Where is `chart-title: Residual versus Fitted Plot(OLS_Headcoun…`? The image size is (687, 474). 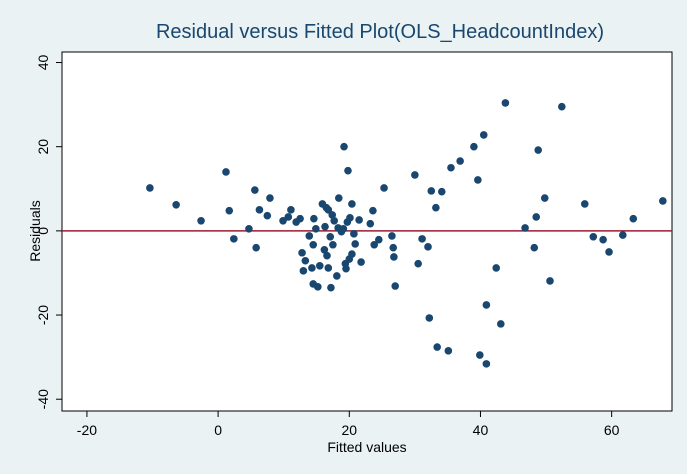
chart-title: Residual versus Fitted Plot(OLS_Headcoun… is located at coordinates (380, 32).